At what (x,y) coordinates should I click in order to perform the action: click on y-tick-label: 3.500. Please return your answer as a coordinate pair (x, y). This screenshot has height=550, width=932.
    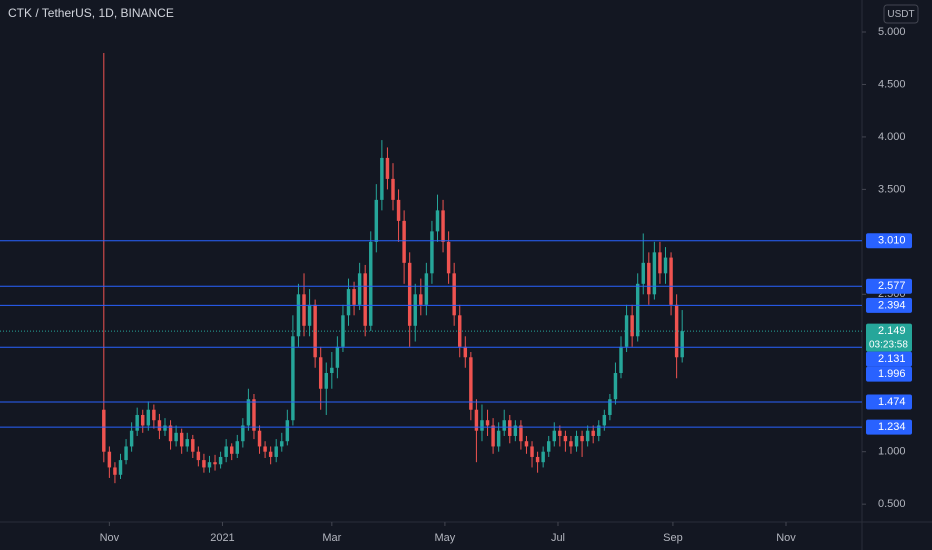
    Looking at the image, I should click on (892, 189).